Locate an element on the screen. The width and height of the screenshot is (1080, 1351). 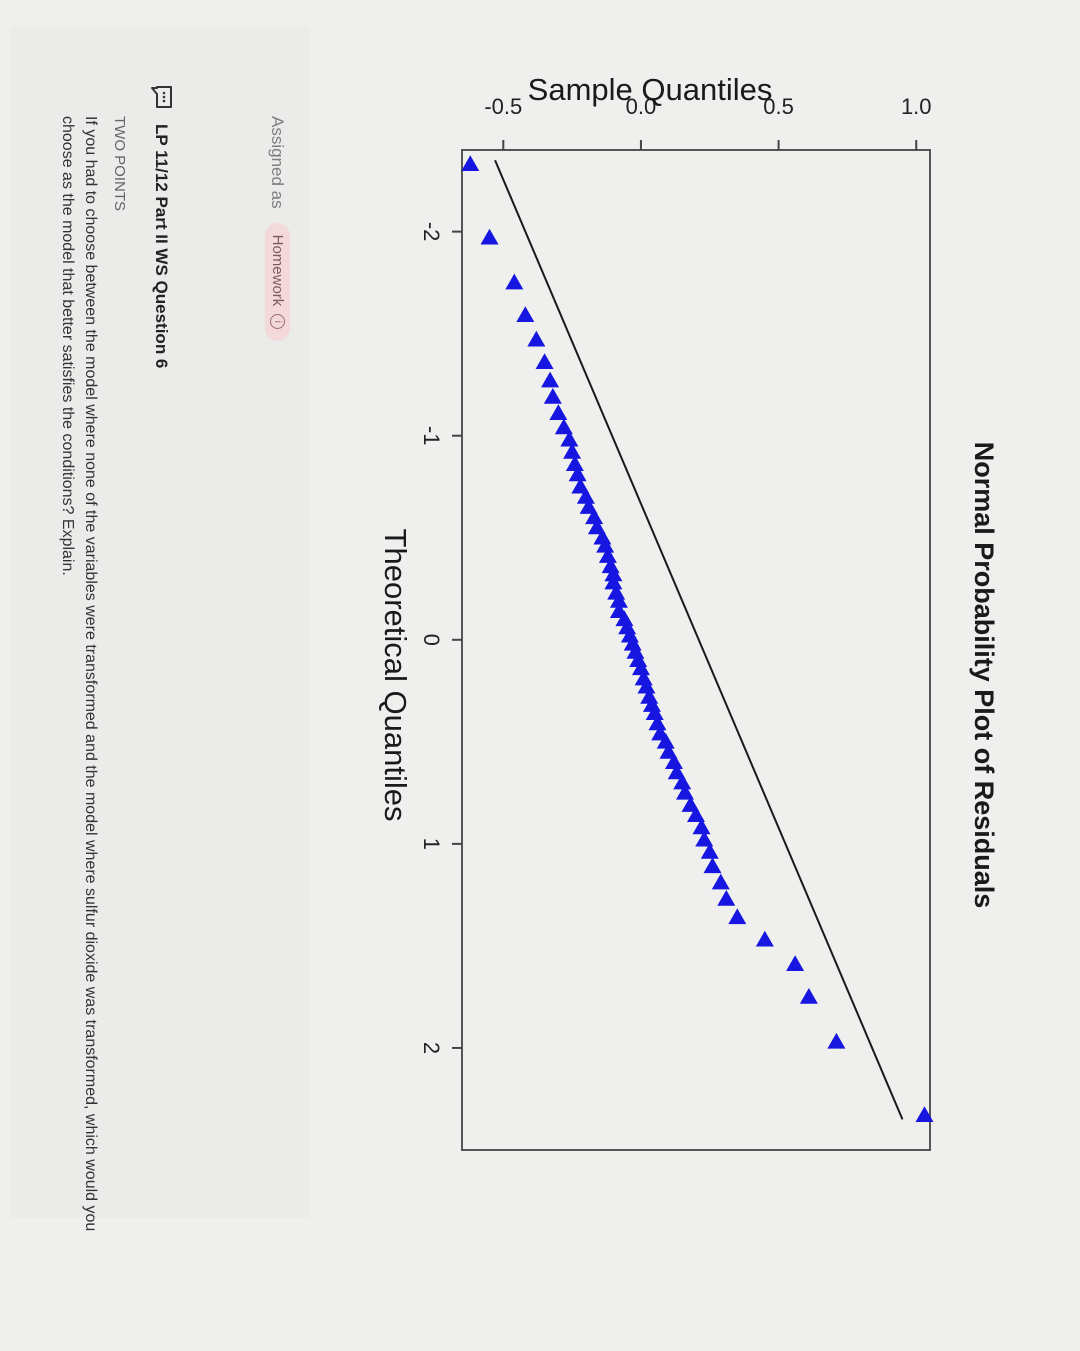
homework-badge: Homework i is located at coordinates (277, 282).